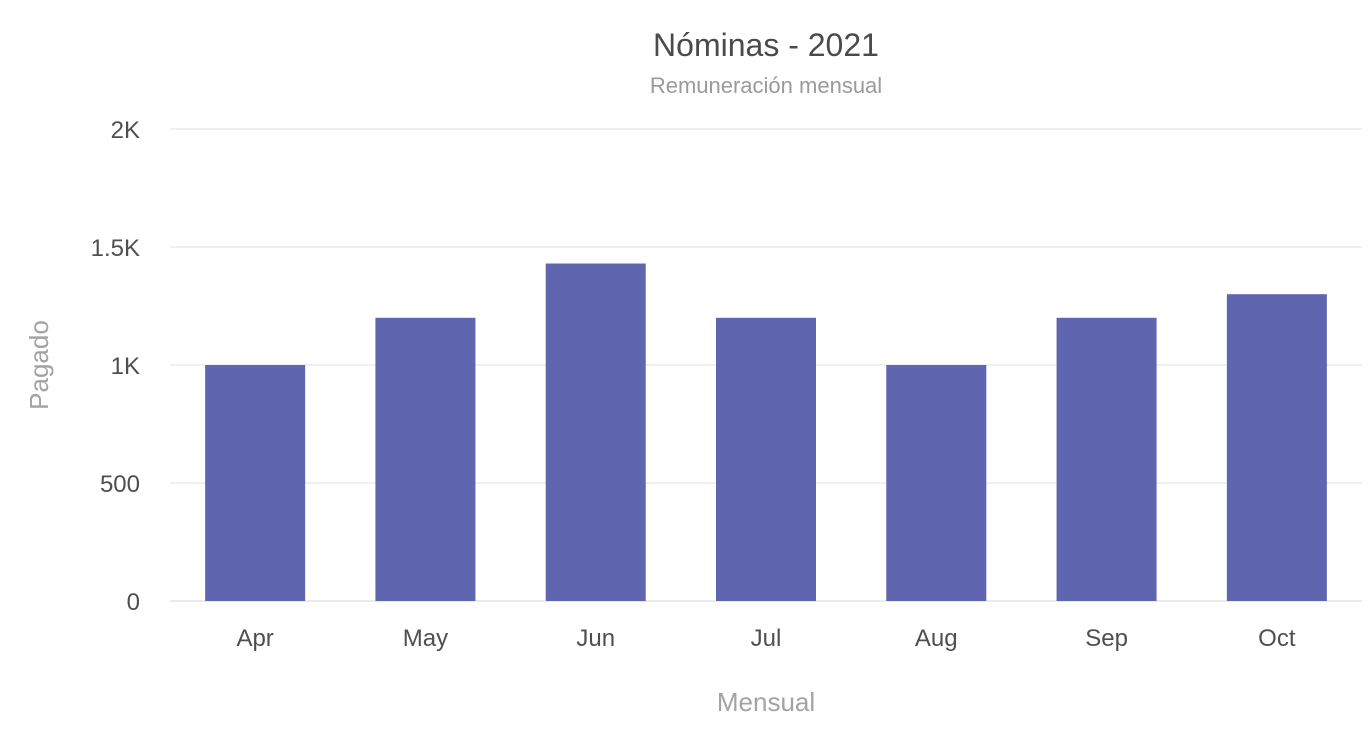  Describe the element at coordinates (425, 638) in the screenshot. I see `x-tick-label: May` at that location.